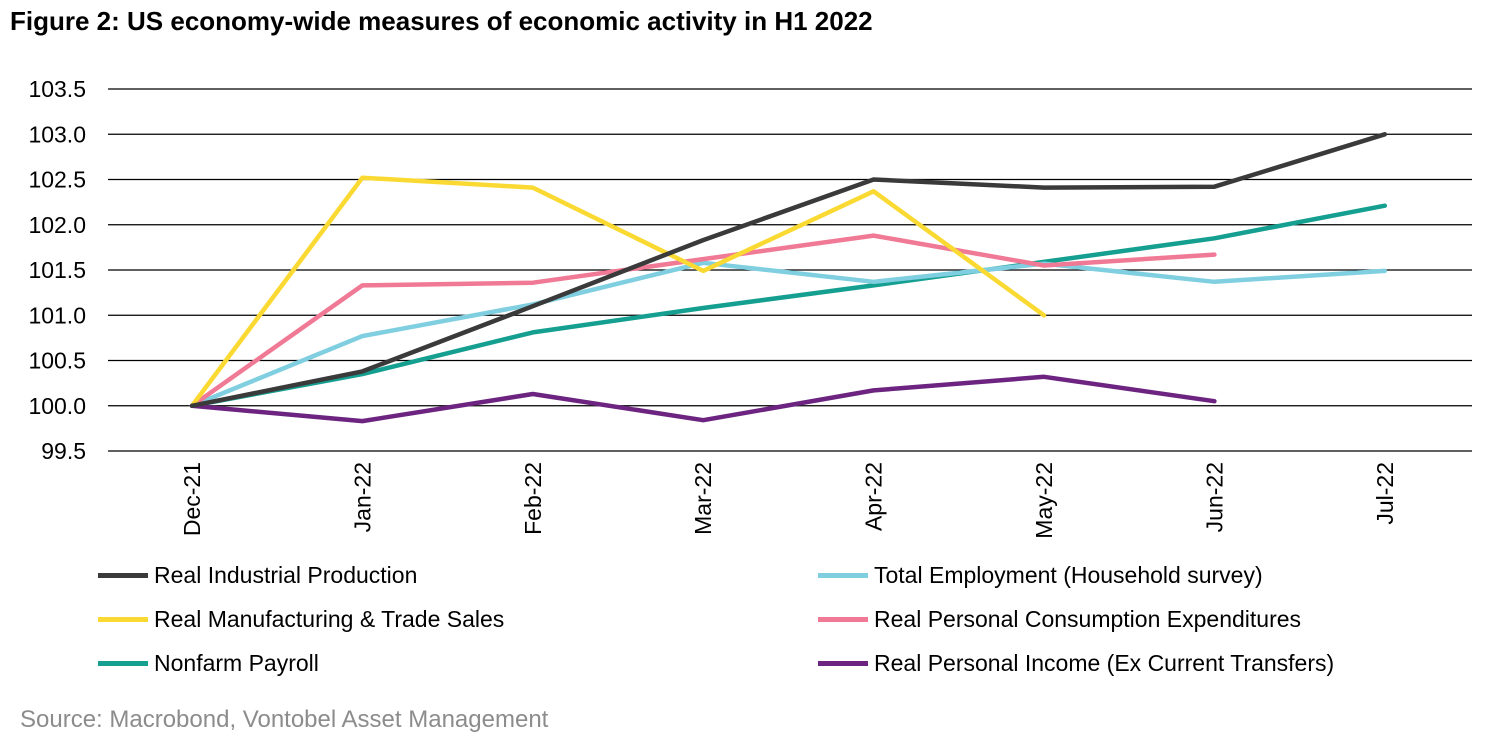  What do you see at coordinates (1068, 574) in the screenshot?
I see `legend-label: Total Employment (Household survey)` at bounding box center [1068, 574].